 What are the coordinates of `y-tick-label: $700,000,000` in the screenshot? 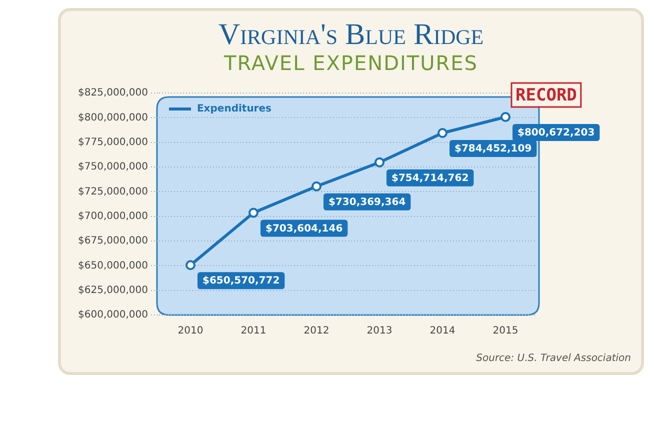 It's located at (113, 216).